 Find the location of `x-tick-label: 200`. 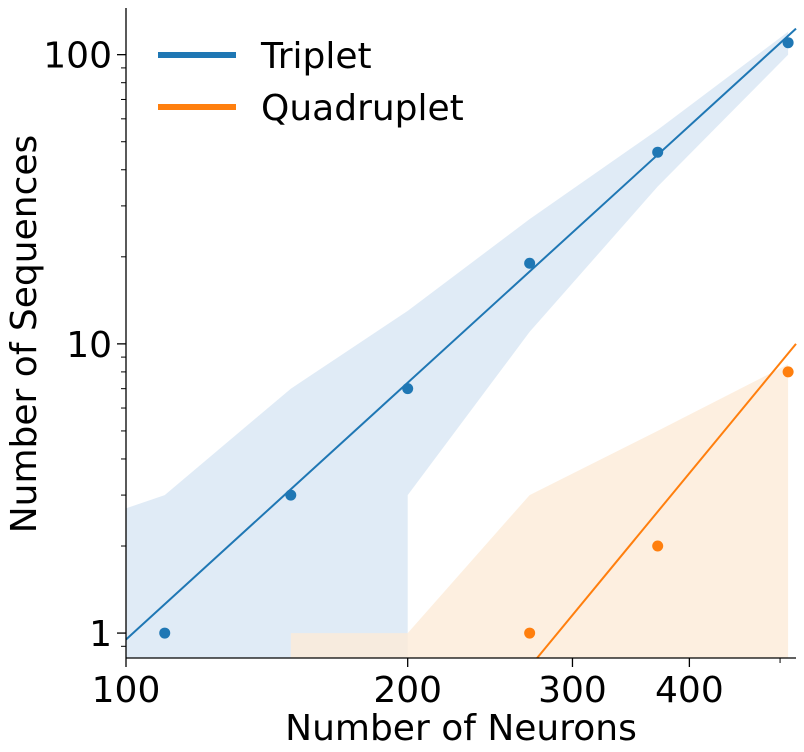

x-tick-label: 200 is located at coordinates (407, 690).